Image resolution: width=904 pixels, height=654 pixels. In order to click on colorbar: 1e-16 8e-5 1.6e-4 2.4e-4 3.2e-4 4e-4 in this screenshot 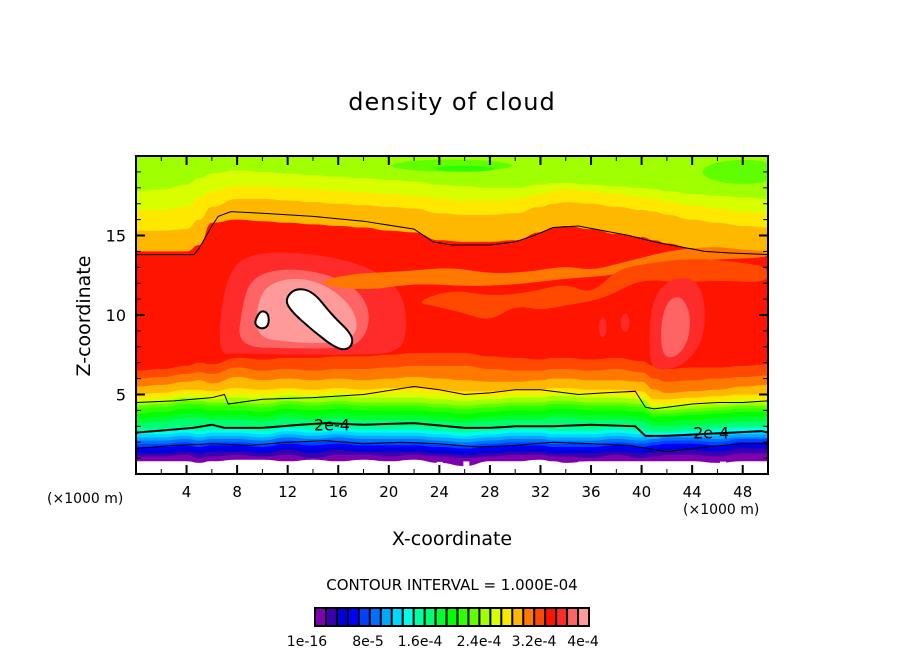, I will do `click(443, 628)`.